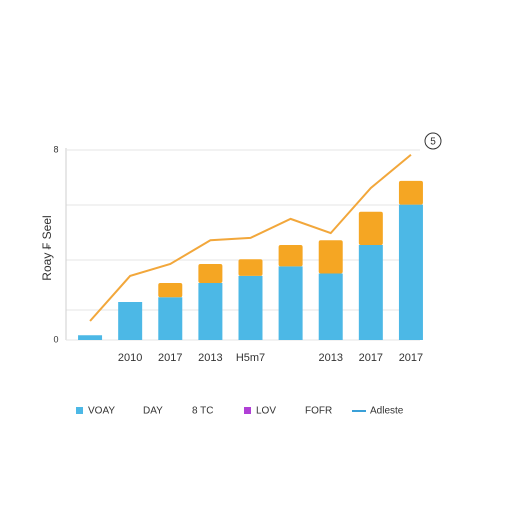 The width and height of the screenshot is (512, 512). Describe the element at coordinates (55, 149) in the screenshot. I see `y-tick-label: 8` at that location.